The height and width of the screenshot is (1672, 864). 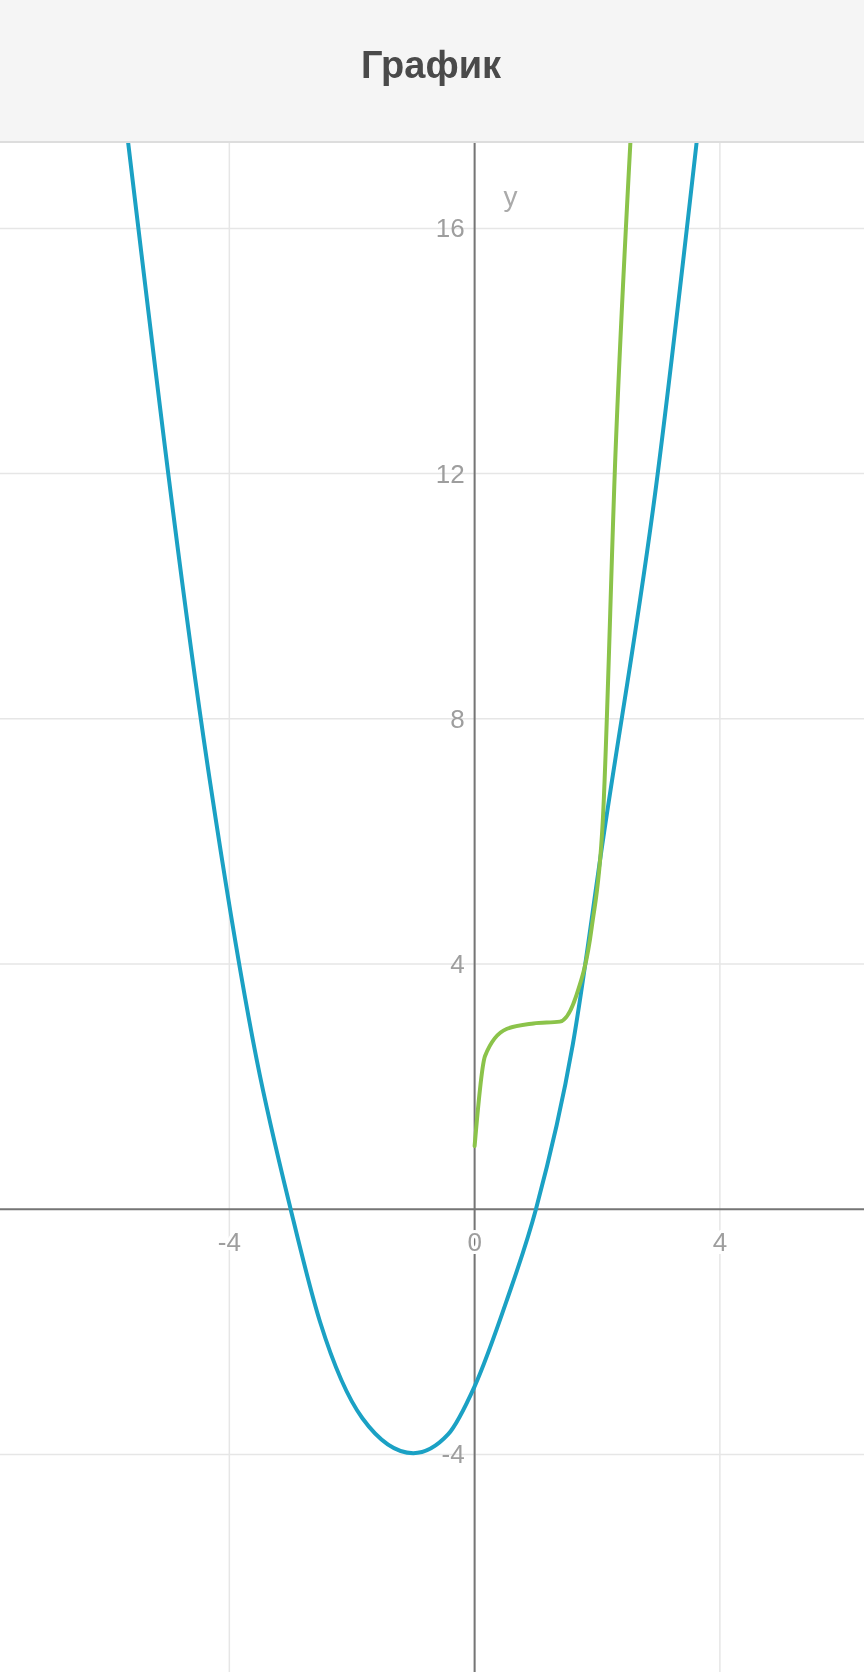 I want to click on y-tick-label: 4, so click(x=457, y=964).